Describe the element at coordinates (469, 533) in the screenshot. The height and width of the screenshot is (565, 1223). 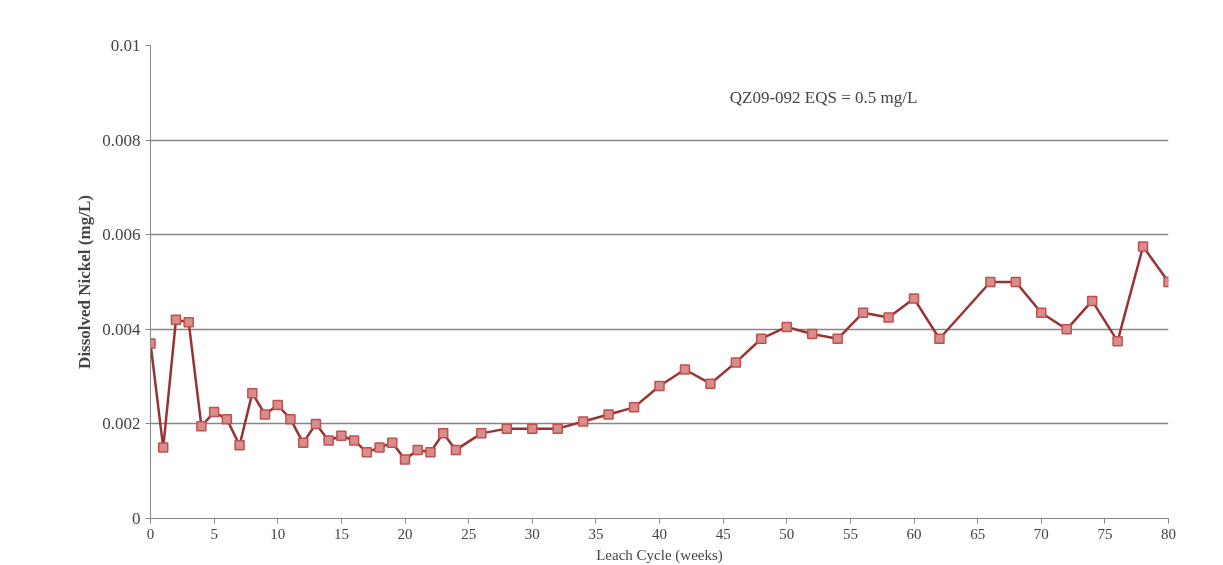
I see `x-tick-label: 25` at that location.